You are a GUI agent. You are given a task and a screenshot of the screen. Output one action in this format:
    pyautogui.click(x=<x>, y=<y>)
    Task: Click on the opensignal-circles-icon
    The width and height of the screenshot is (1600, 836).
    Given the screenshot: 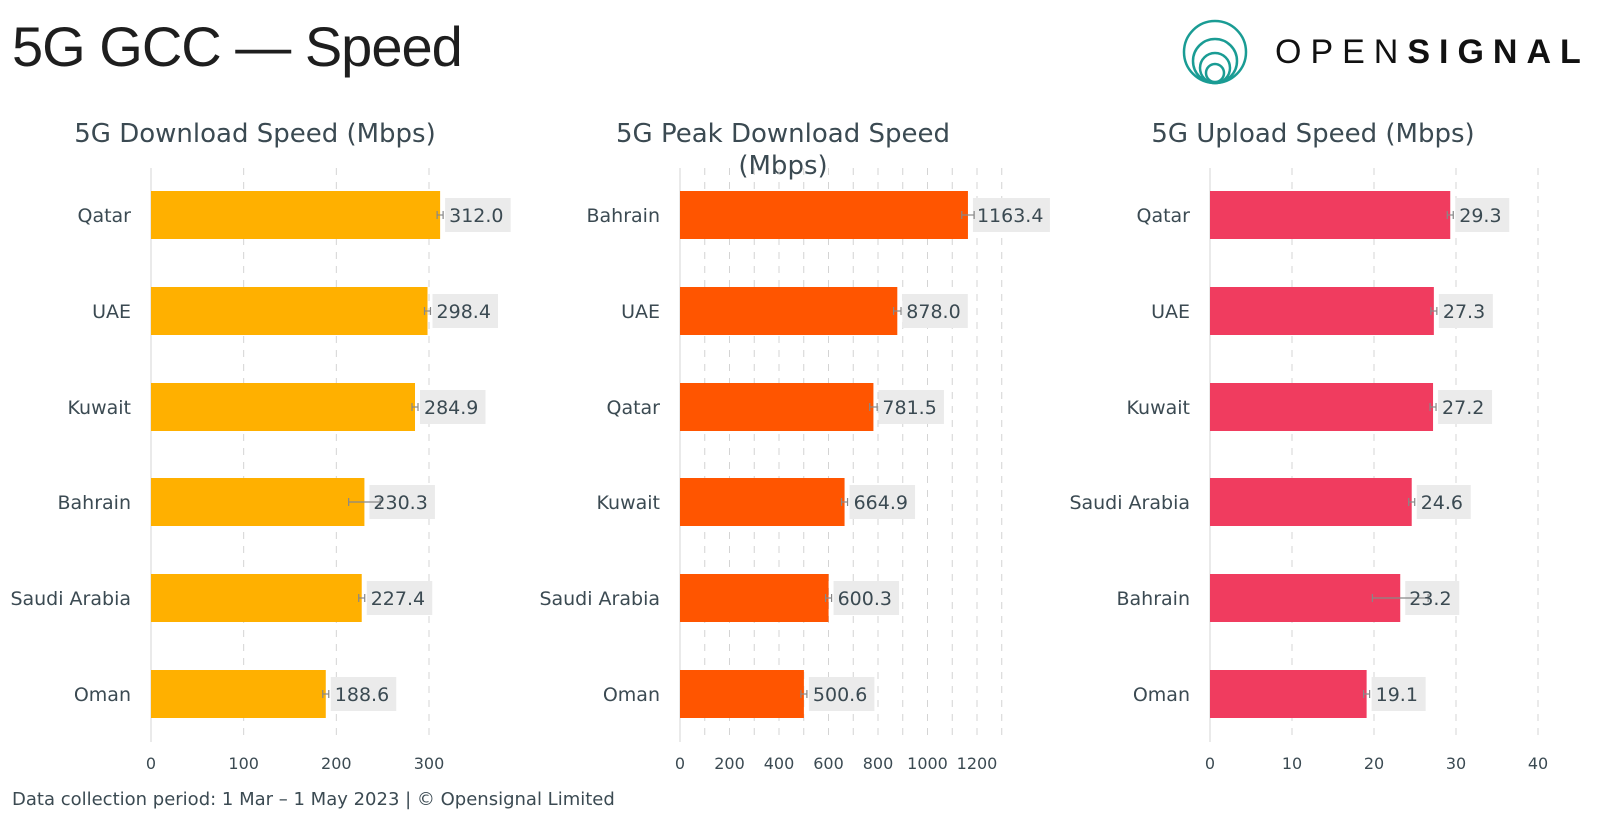 What is the action you would take?
    pyautogui.click(x=1215, y=52)
    